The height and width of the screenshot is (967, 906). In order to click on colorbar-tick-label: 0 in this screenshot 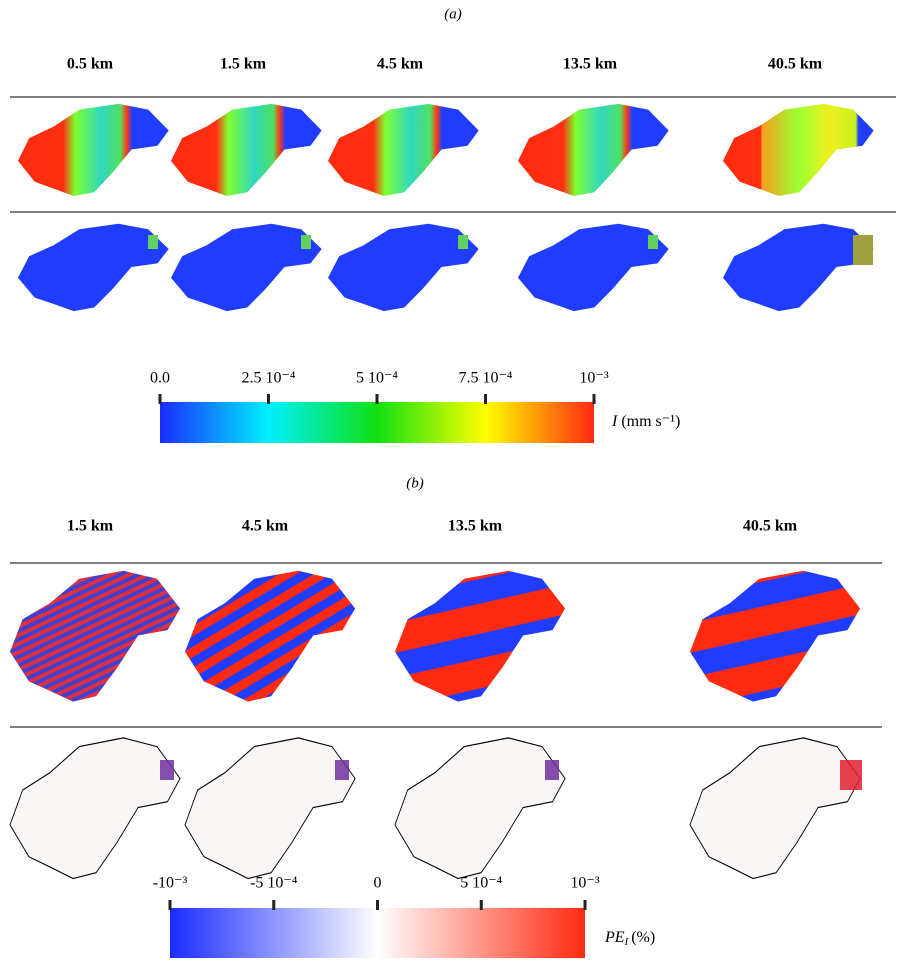, I will do `click(378, 883)`.